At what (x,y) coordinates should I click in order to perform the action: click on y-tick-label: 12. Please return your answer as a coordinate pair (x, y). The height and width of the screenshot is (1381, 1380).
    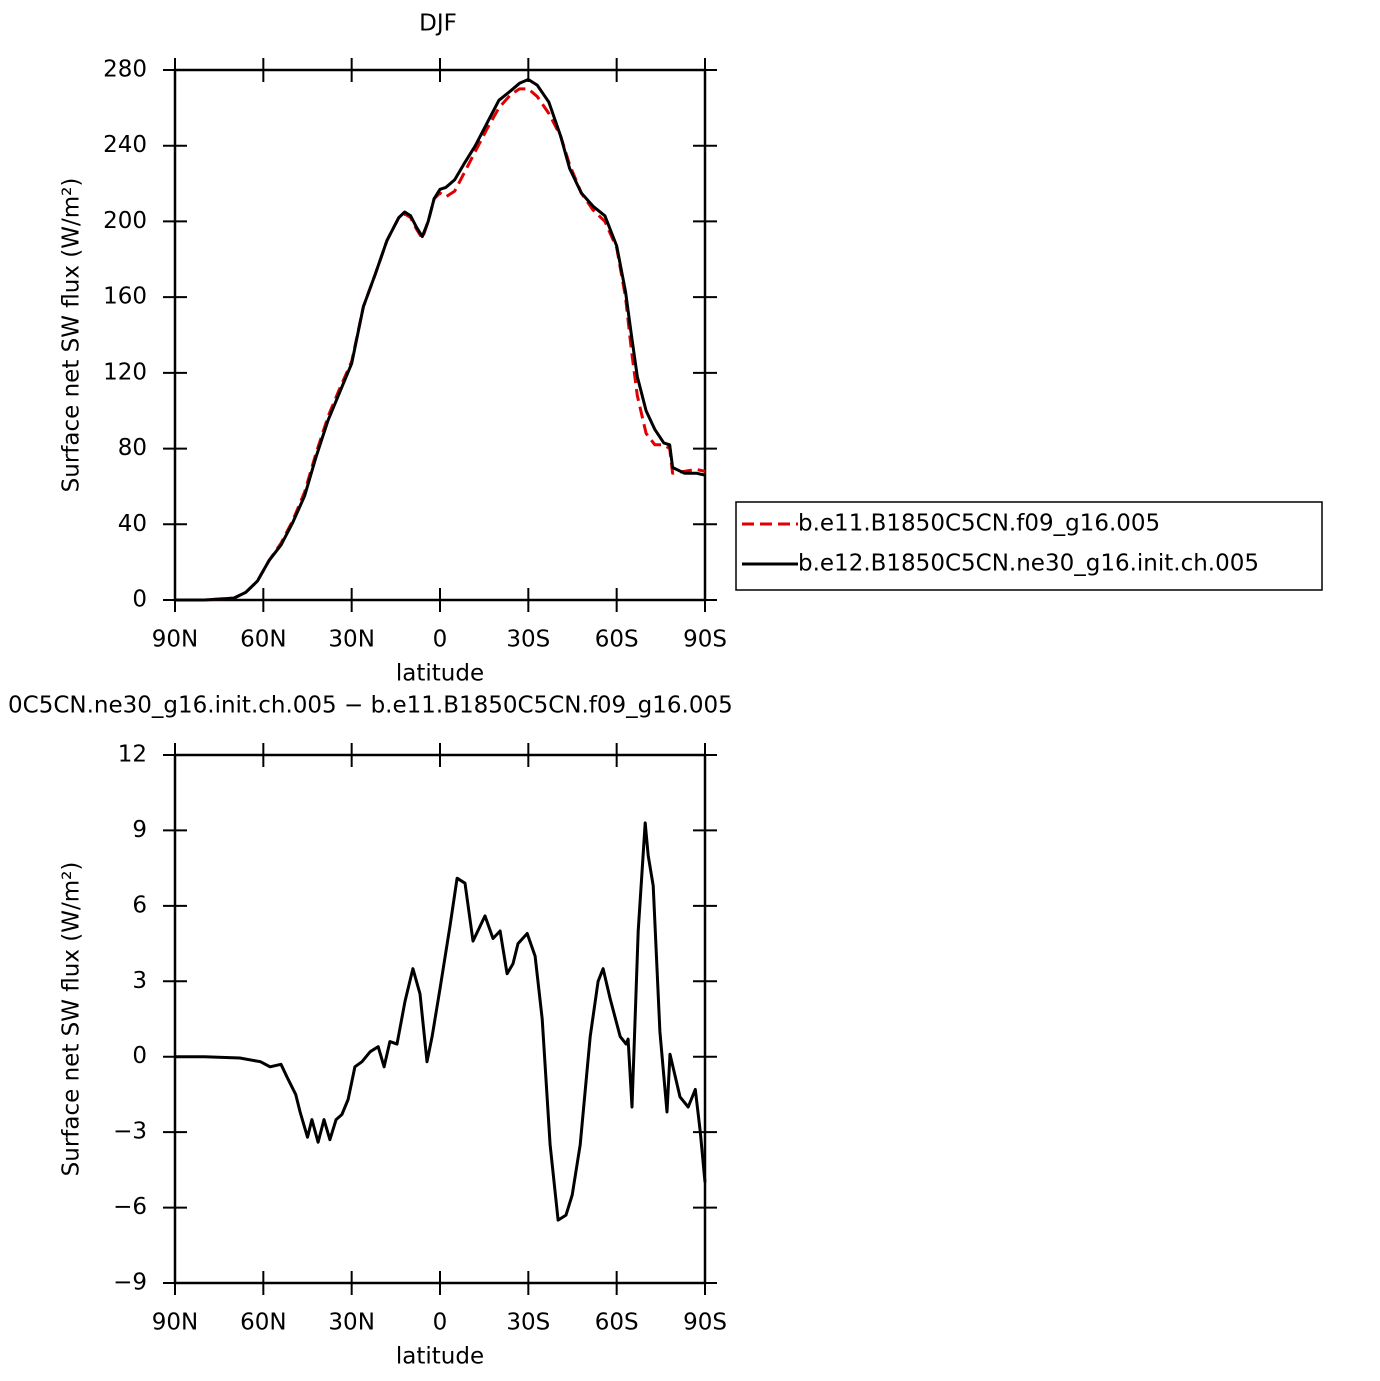
    Looking at the image, I should click on (132, 755).